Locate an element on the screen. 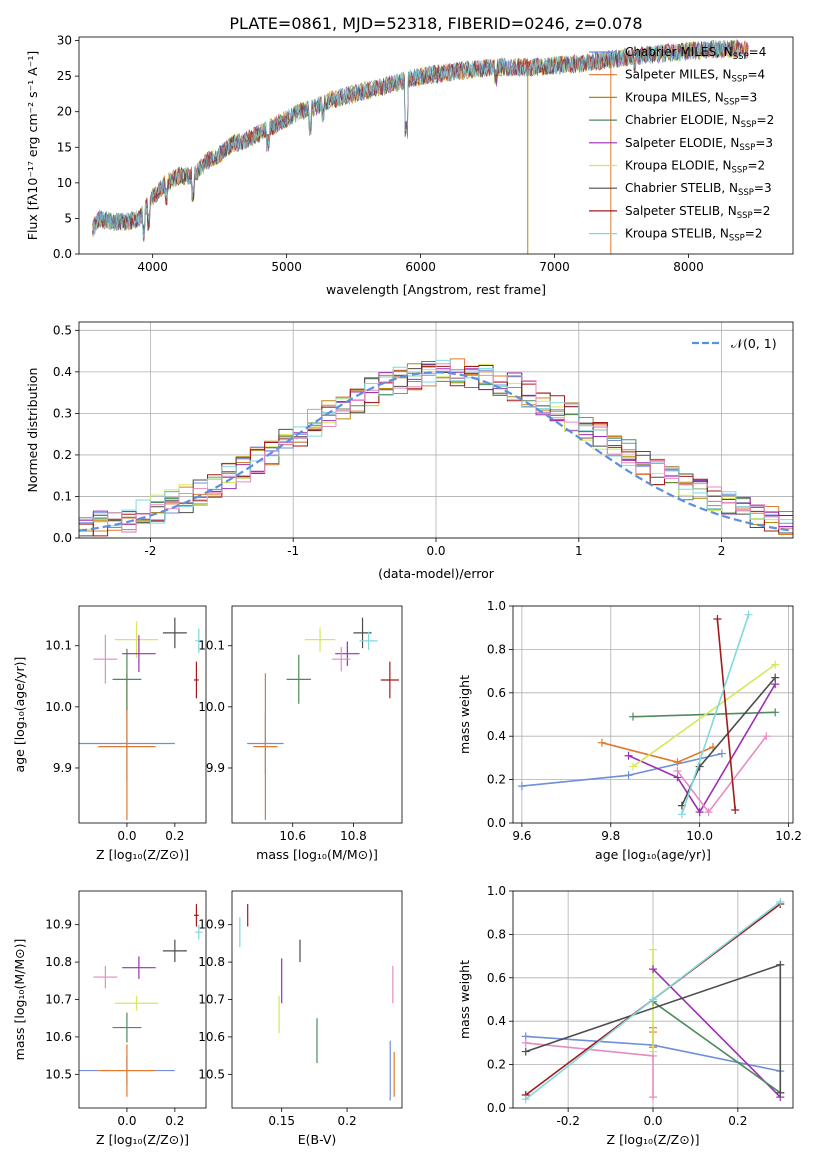 Image resolution: width=819 pixels, height=1170 pixels. x-tick-label: -0.2 is located at coordinates (567, 1121).